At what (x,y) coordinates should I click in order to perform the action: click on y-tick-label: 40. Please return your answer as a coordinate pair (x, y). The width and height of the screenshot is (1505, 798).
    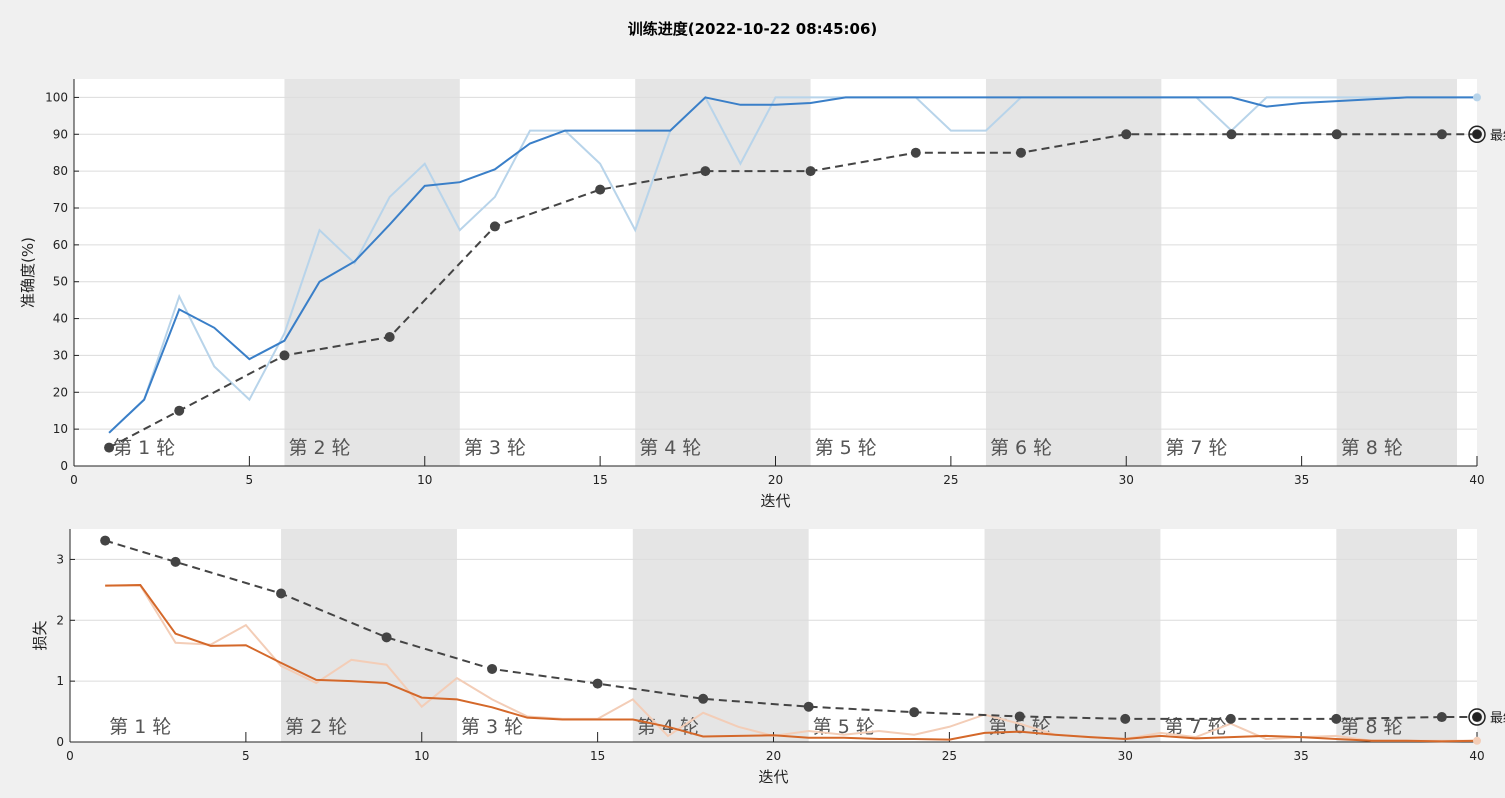
    Looking at the image, I should click on (60, 319).